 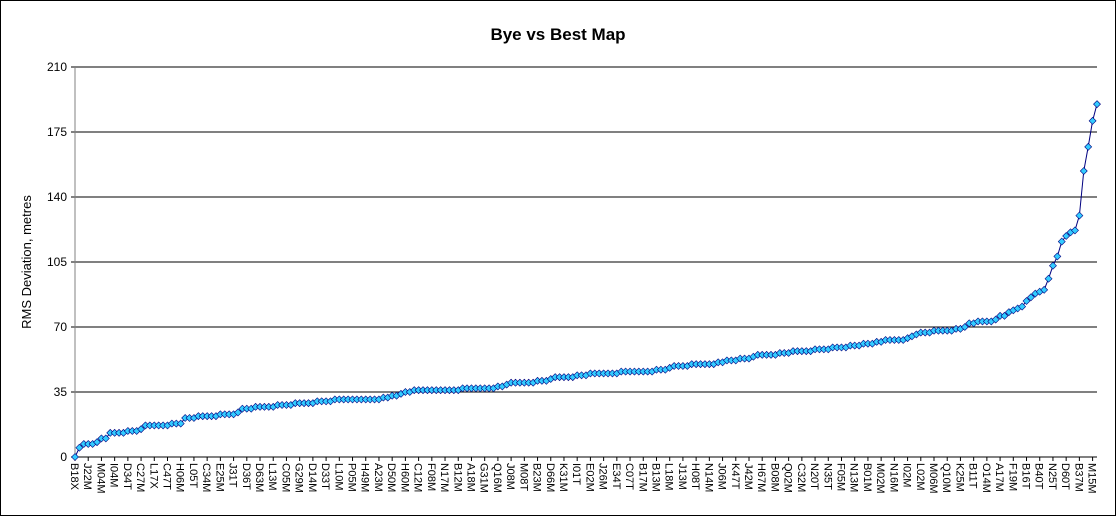 I want to click on x-tick-label: F08M, so click(x=431, y=477).